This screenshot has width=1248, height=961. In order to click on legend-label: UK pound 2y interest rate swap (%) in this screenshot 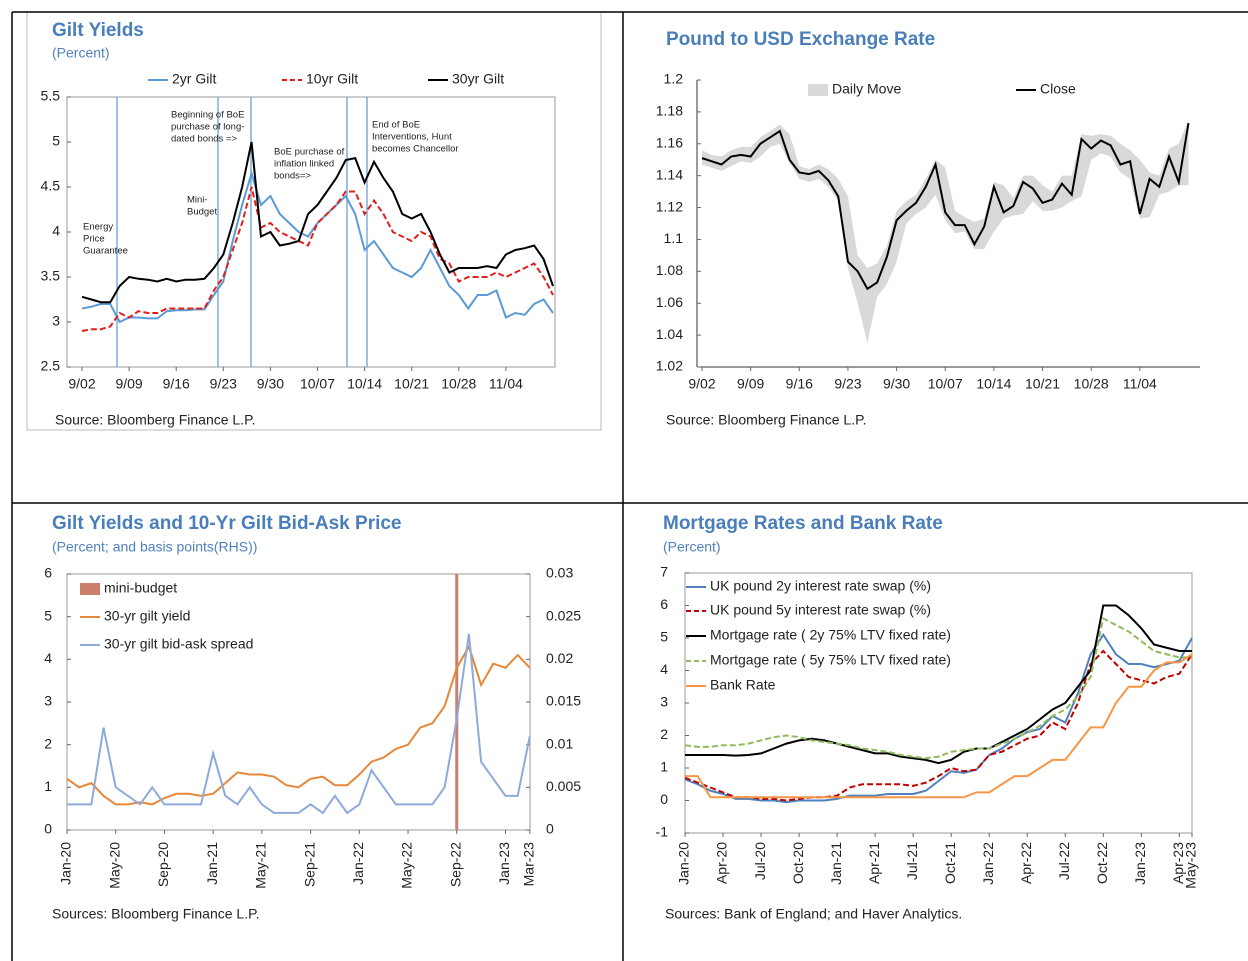, I will do `click(820, 586)`.